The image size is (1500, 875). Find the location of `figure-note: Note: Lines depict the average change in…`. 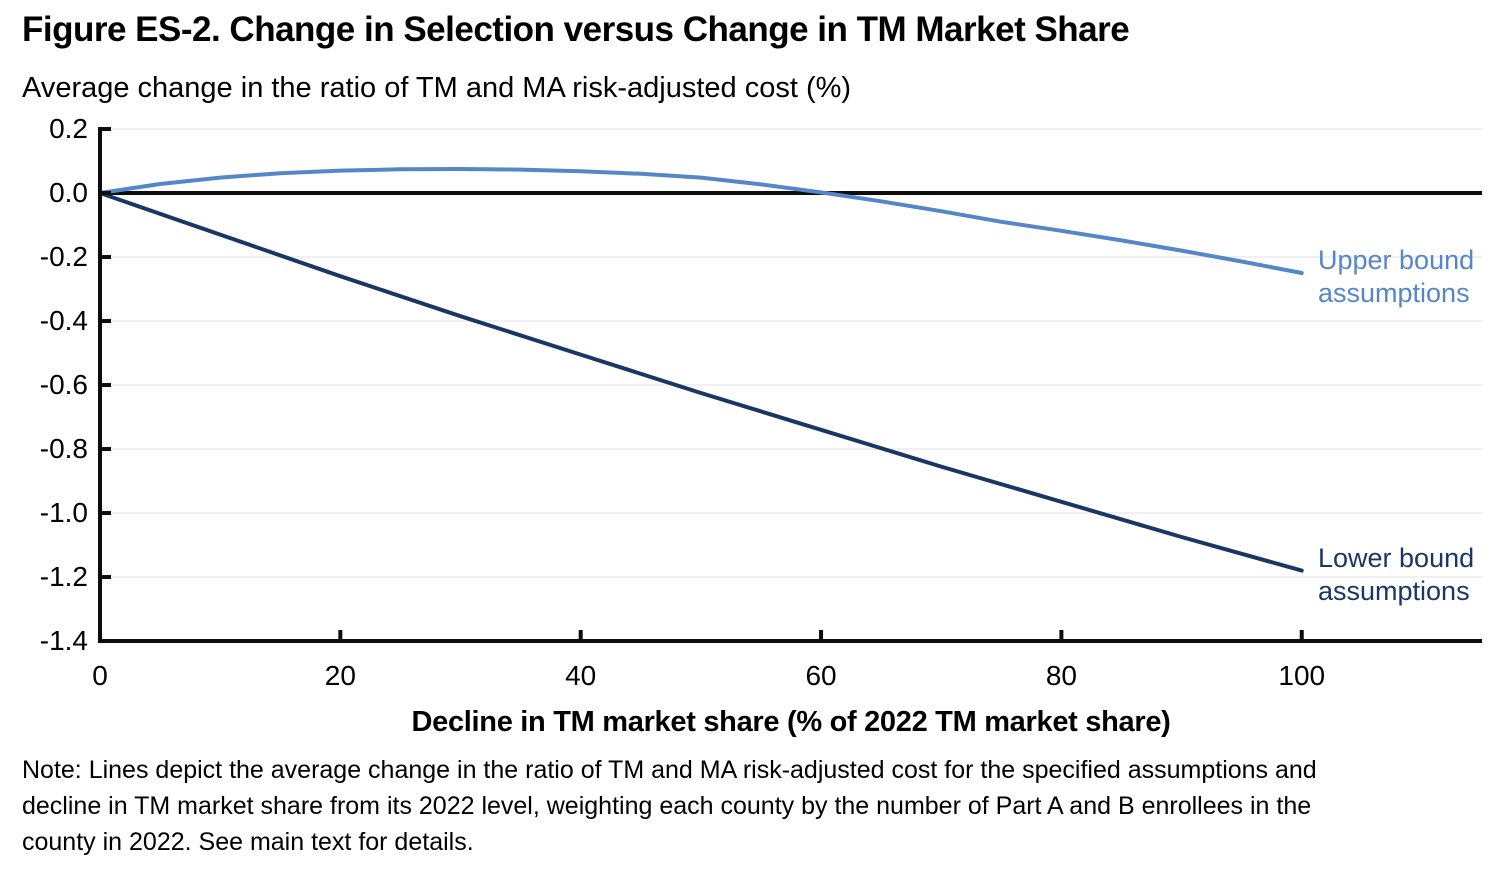

figure-note: Note: Lines depict the average change in… is located at coordinates (669, 806).